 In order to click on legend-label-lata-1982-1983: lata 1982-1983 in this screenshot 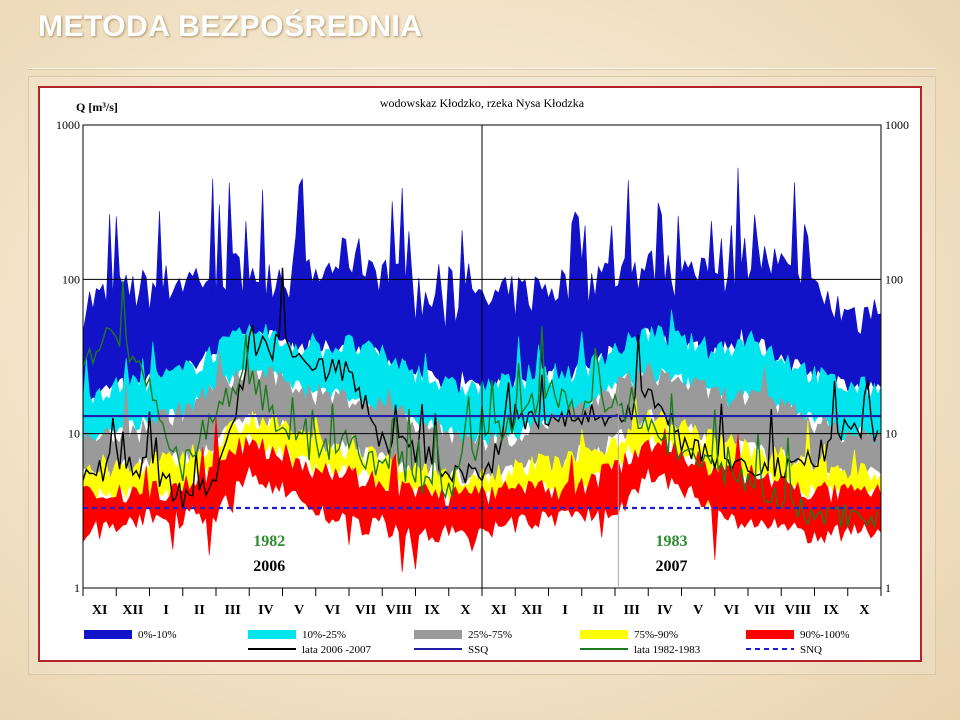, I will do `click(667, 650)`.